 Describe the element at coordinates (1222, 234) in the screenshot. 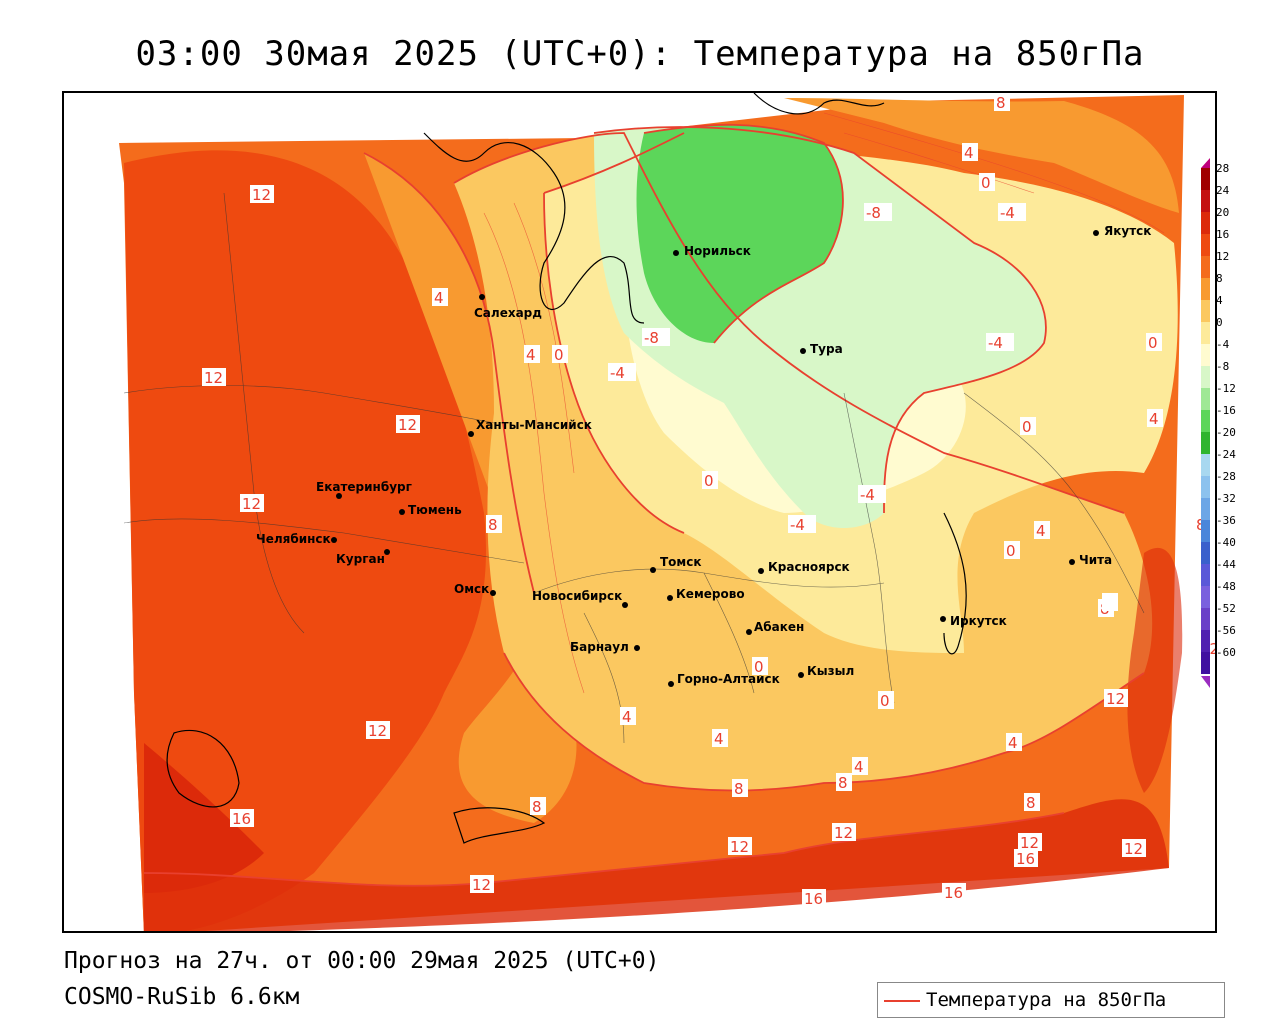

I see `scale-label: 16` at that location.